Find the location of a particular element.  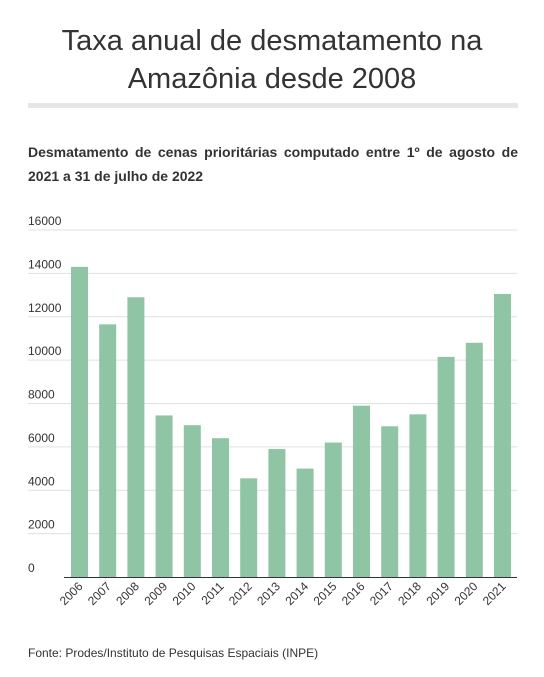

bar-2014 is located at coordinates (305, 522).